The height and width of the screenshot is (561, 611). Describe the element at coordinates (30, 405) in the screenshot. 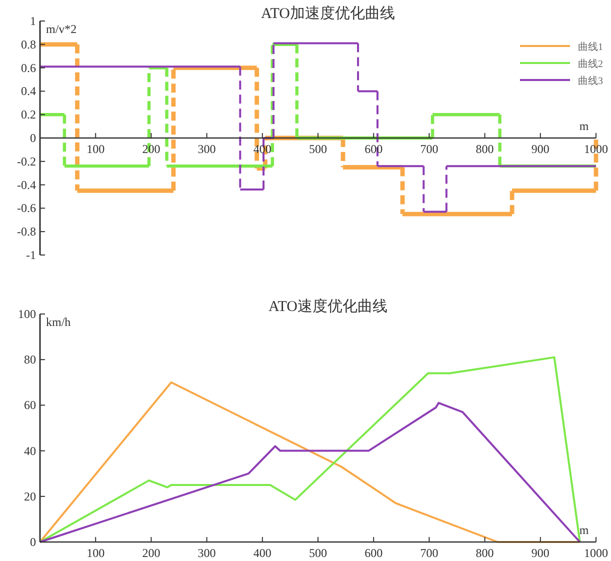

I see `y-tick-label: 60` at that location.